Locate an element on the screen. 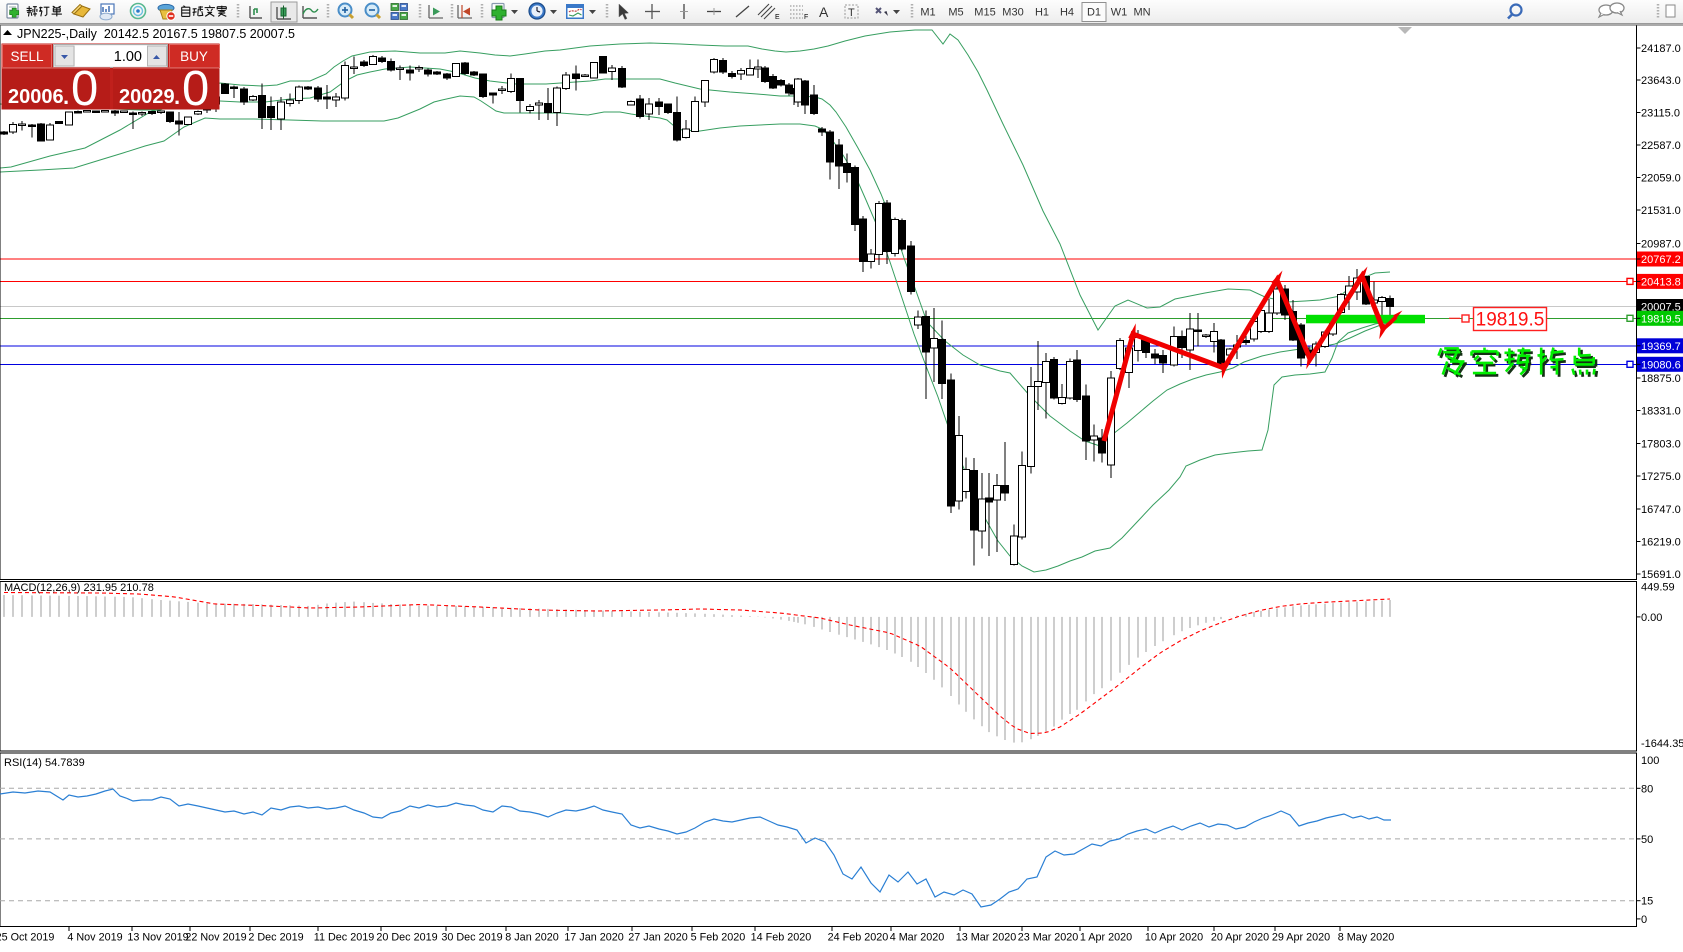  svg-text: 1 Apr 2020 is located at coordinates (1106, 938).